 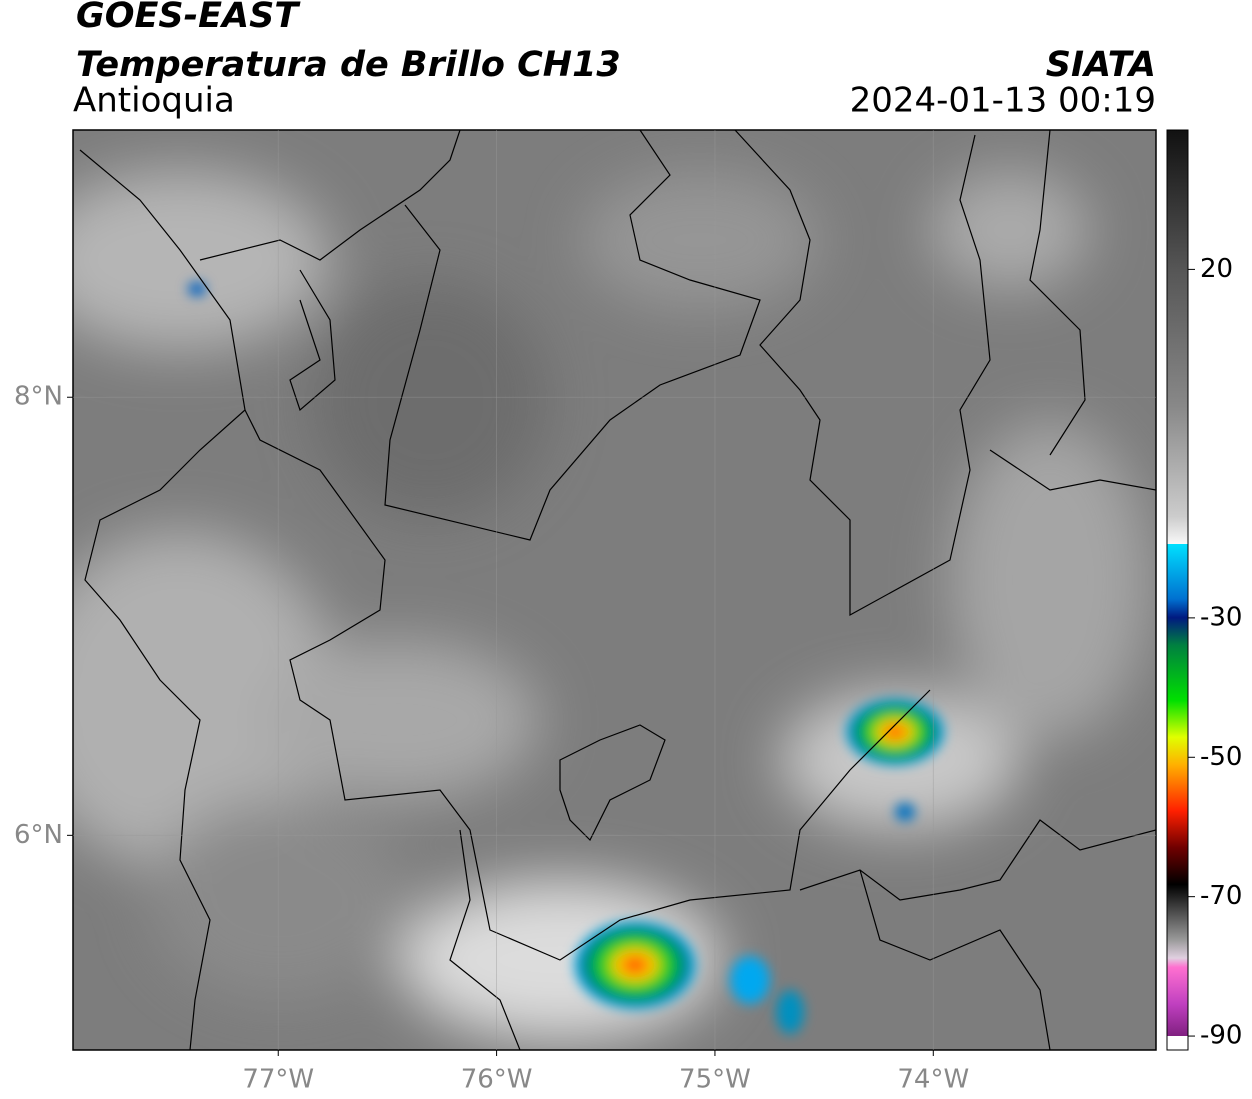 What do you see at coordinates (278, 1080) in the screenshot?
I see `x-tick-label: 77°W` at bounding box center [278, 1080].